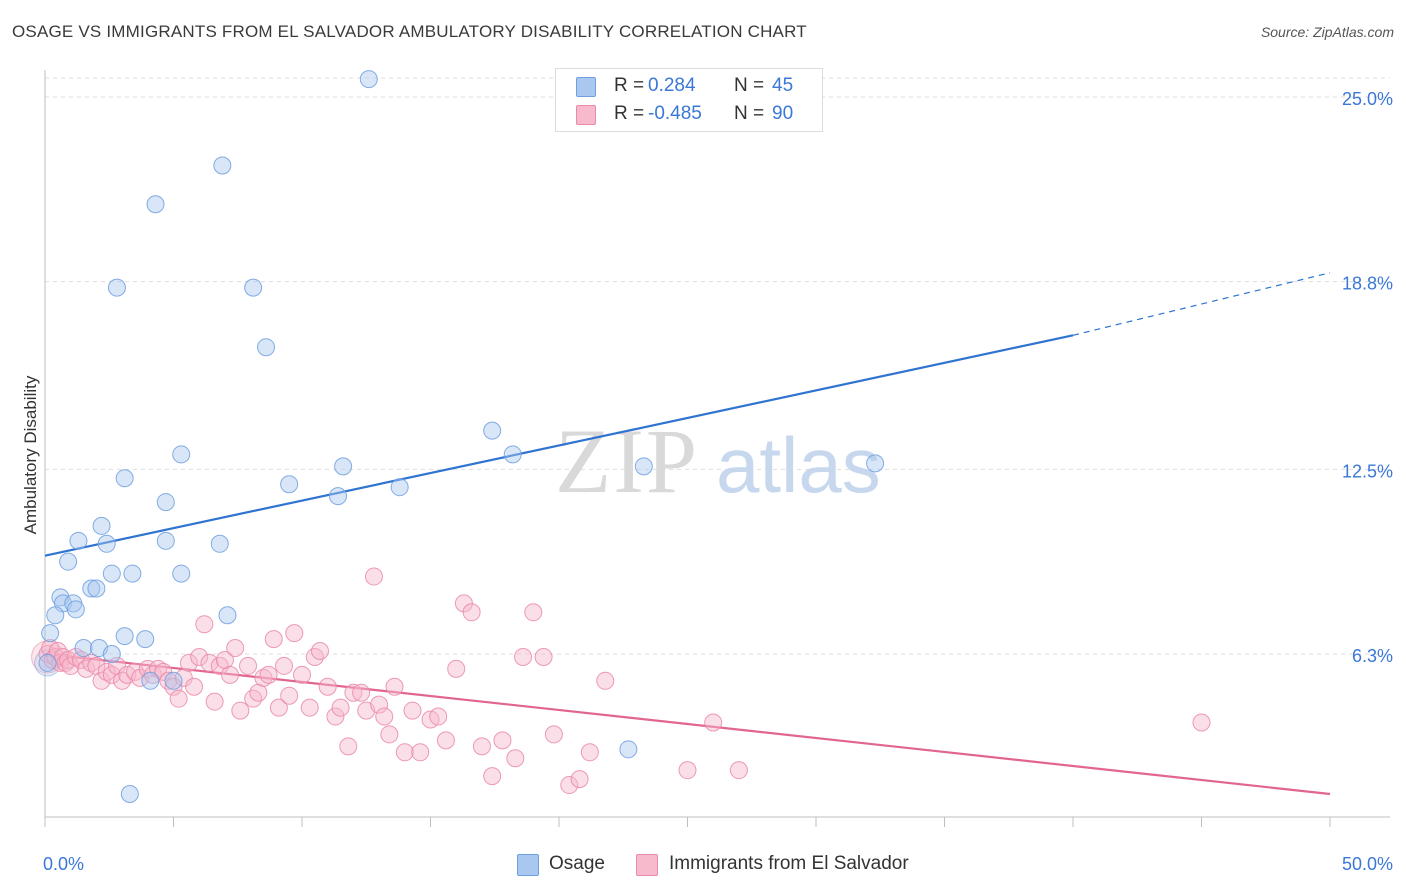 Image resolution: width=1406 pixels, height=892 pixels. Describe the element at coordinates (528, 865) in the screenshot. I see `bottom-legend-swatch-osage` at that location.